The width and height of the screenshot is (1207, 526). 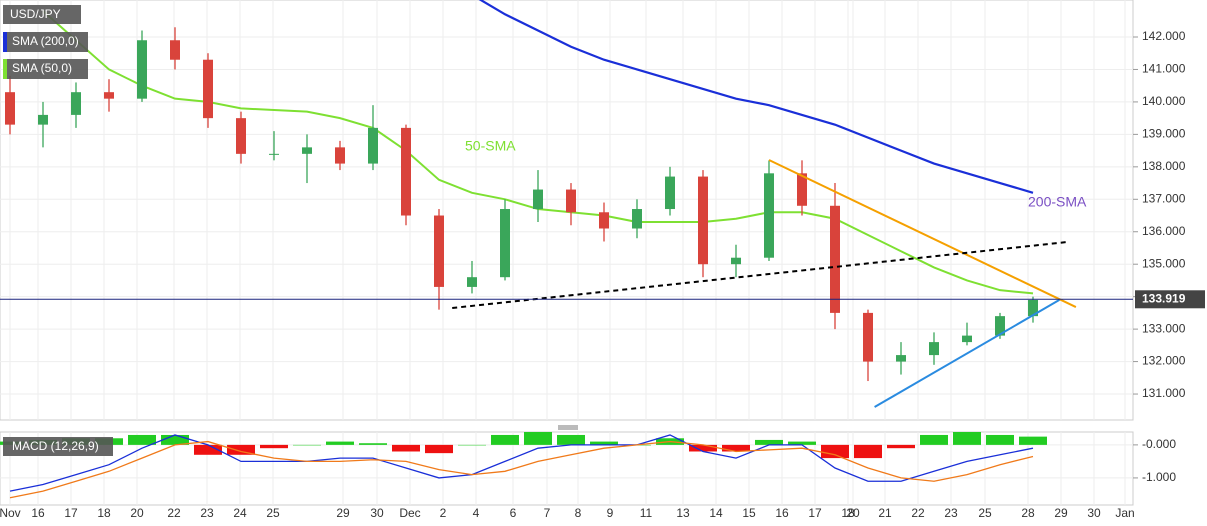 What do you see at coordinates (1028, 513) in the screenshot?
I see `x-tick-label: 28` at bounding box center [1028, 513].